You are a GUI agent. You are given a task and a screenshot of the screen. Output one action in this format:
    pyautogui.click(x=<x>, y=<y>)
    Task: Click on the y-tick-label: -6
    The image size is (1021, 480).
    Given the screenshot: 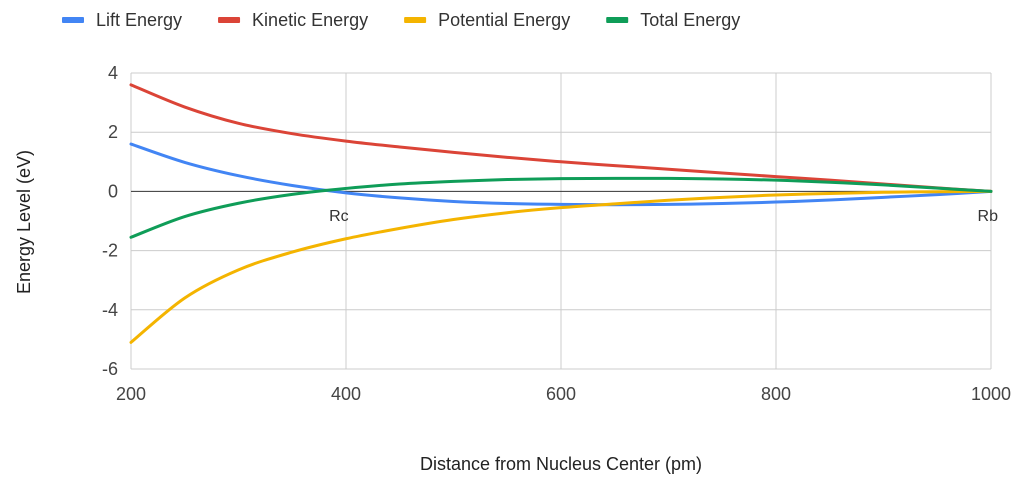 What is the action you would take?
    pyautogui.click(x=110, y=369)
    